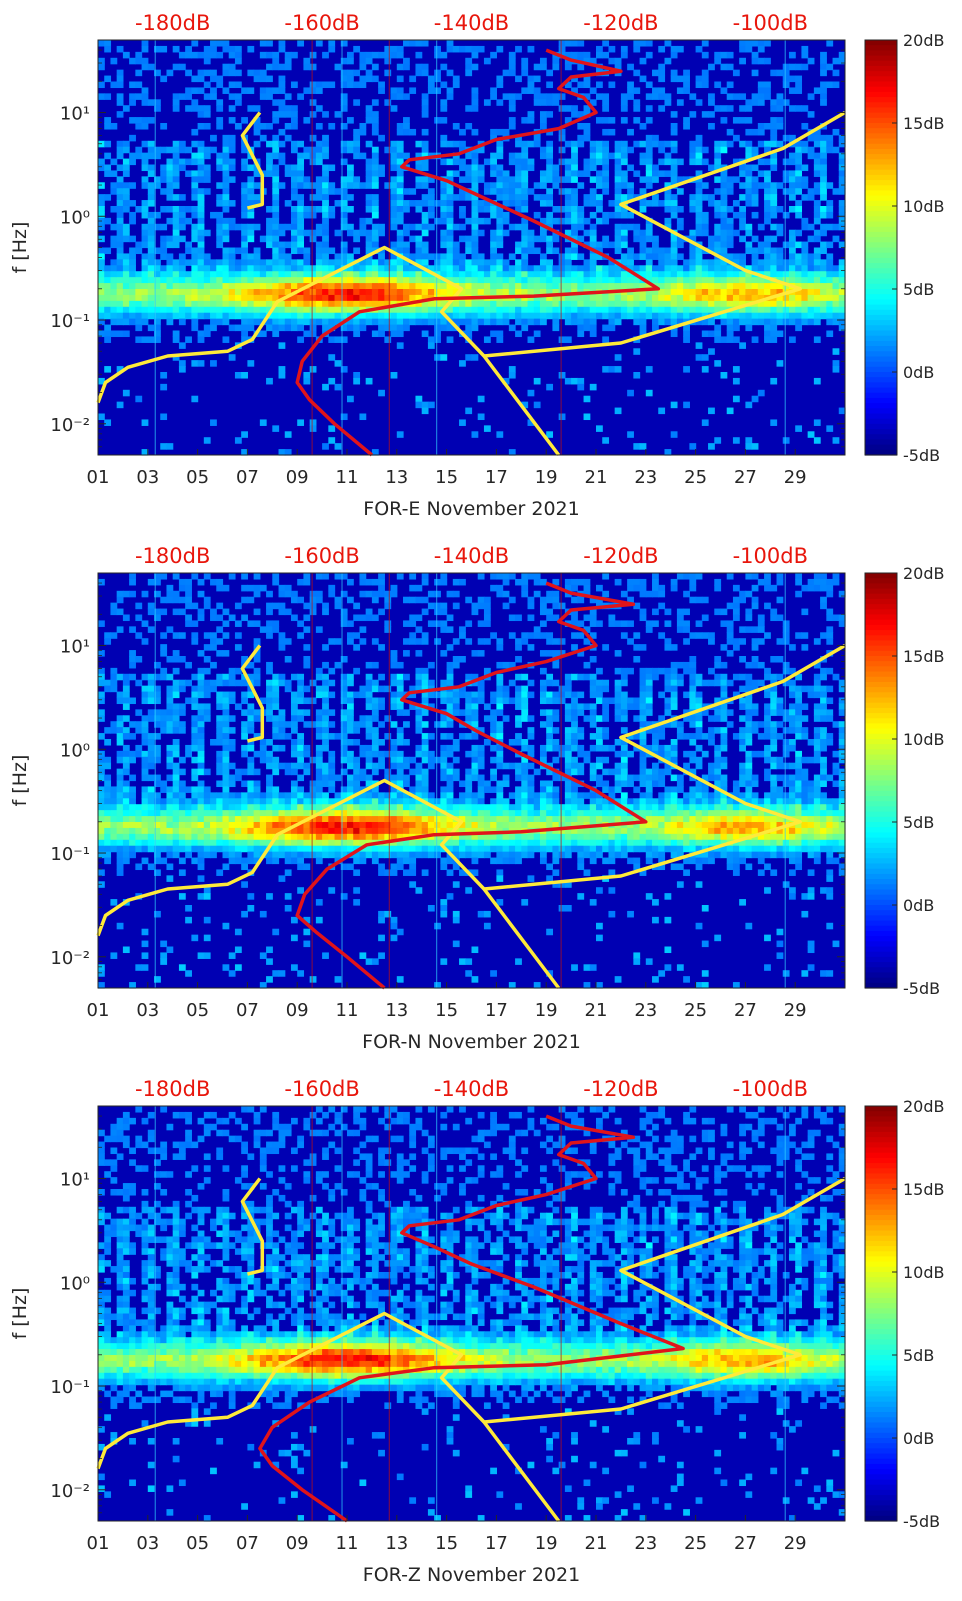  Describe the element at coordinates (471, 509) in the screenshot. I see `x-axis-label: FOR-E November 2021` at that location.